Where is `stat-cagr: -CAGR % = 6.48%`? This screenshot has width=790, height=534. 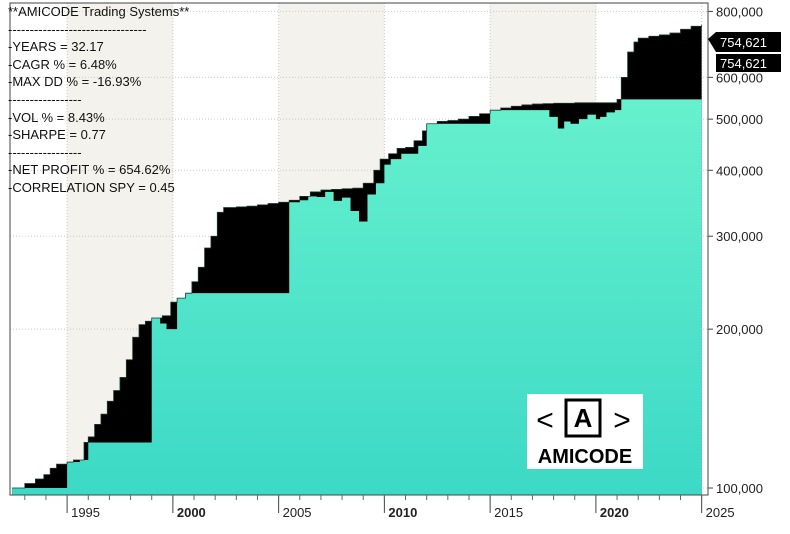 stat-cagr: -CAGR % = 6.48% is located at coordinates (62, 64).